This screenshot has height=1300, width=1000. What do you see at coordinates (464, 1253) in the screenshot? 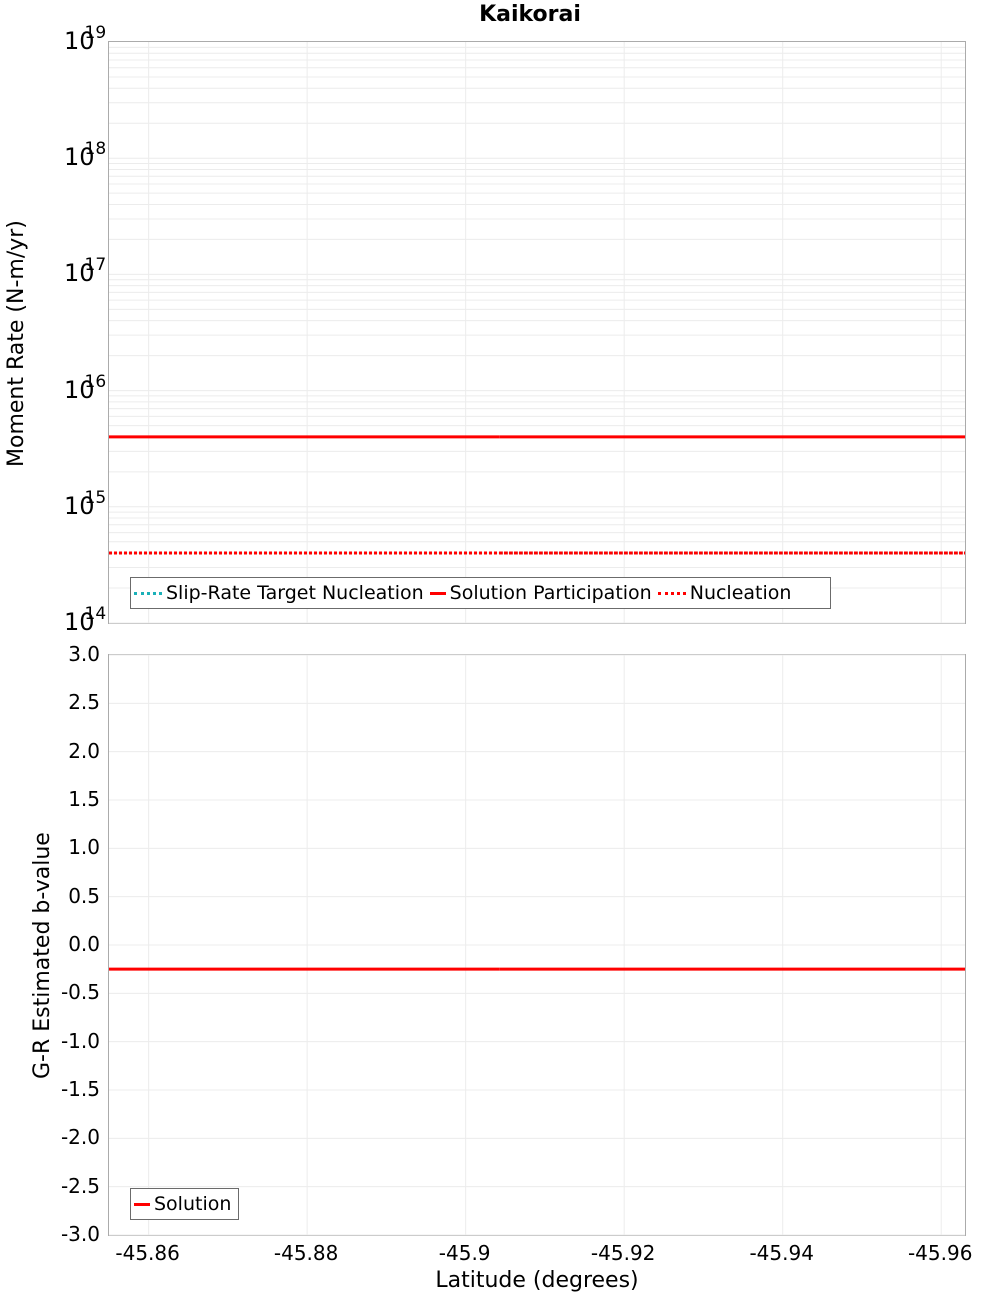
I see `x-tick-label: -45.9` at bounding box center [464, 1253].